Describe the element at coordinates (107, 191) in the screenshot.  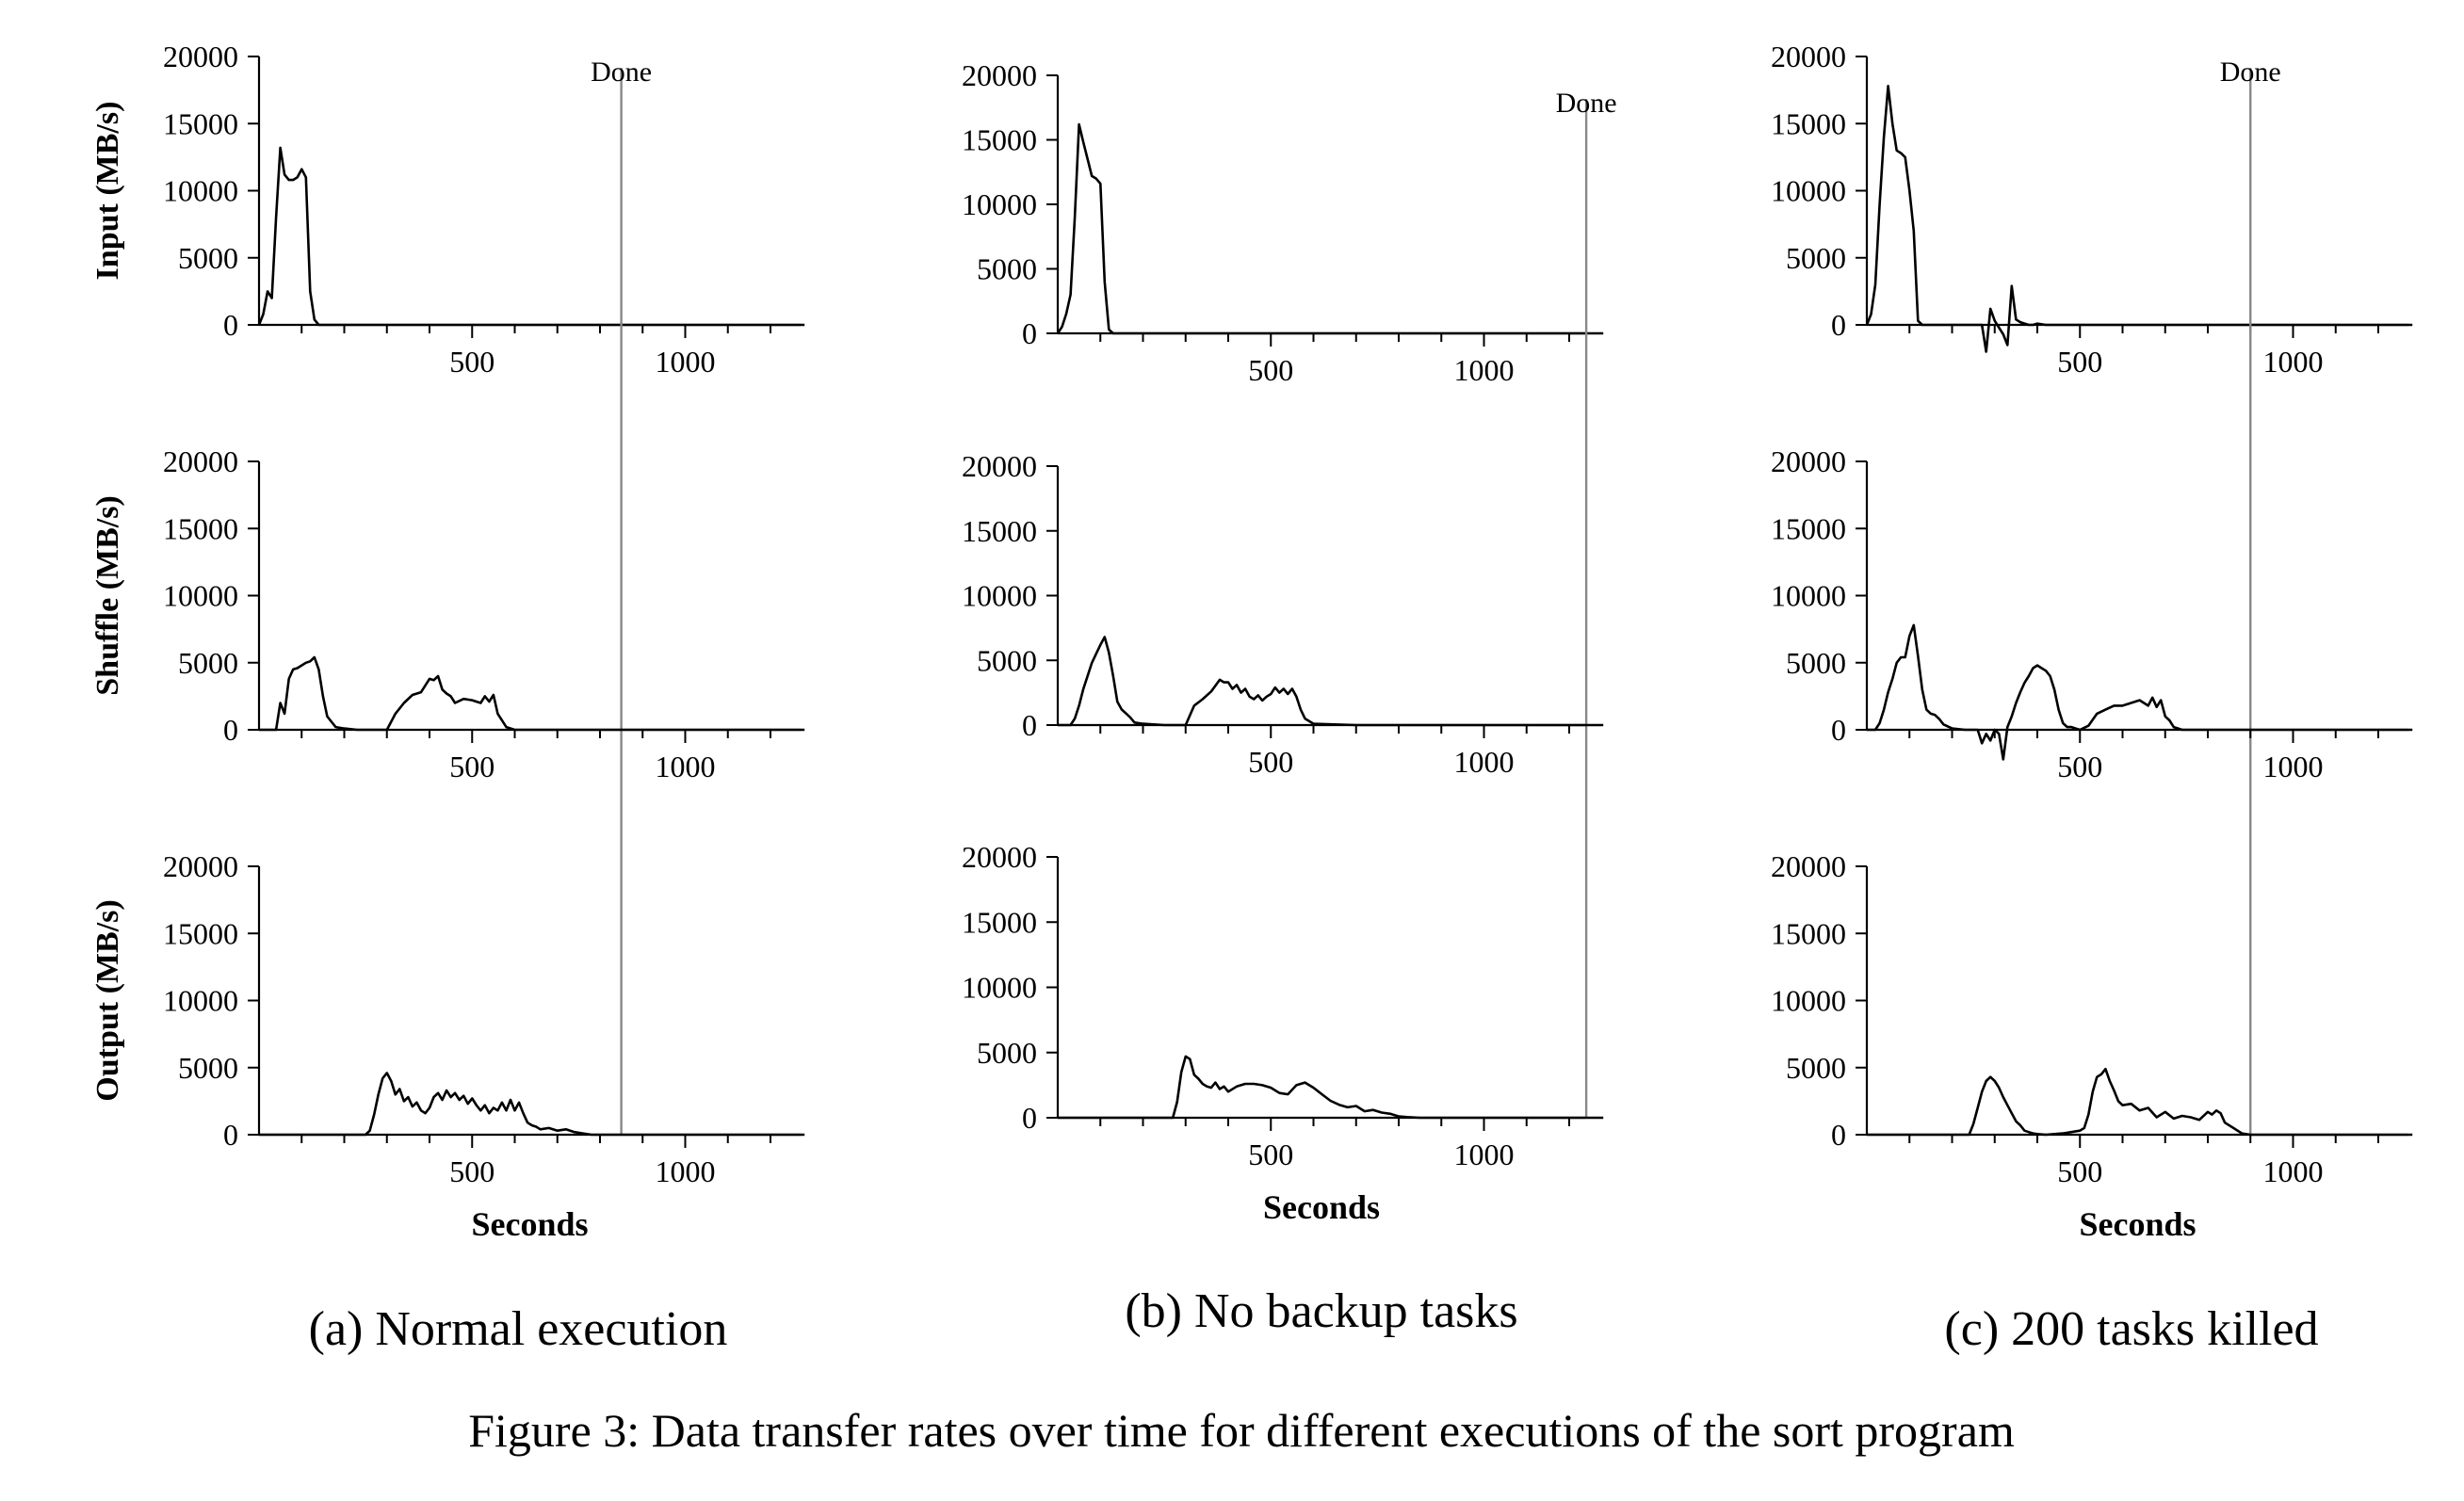
I see `y-axis-title: Input (MB/s)` at that location.